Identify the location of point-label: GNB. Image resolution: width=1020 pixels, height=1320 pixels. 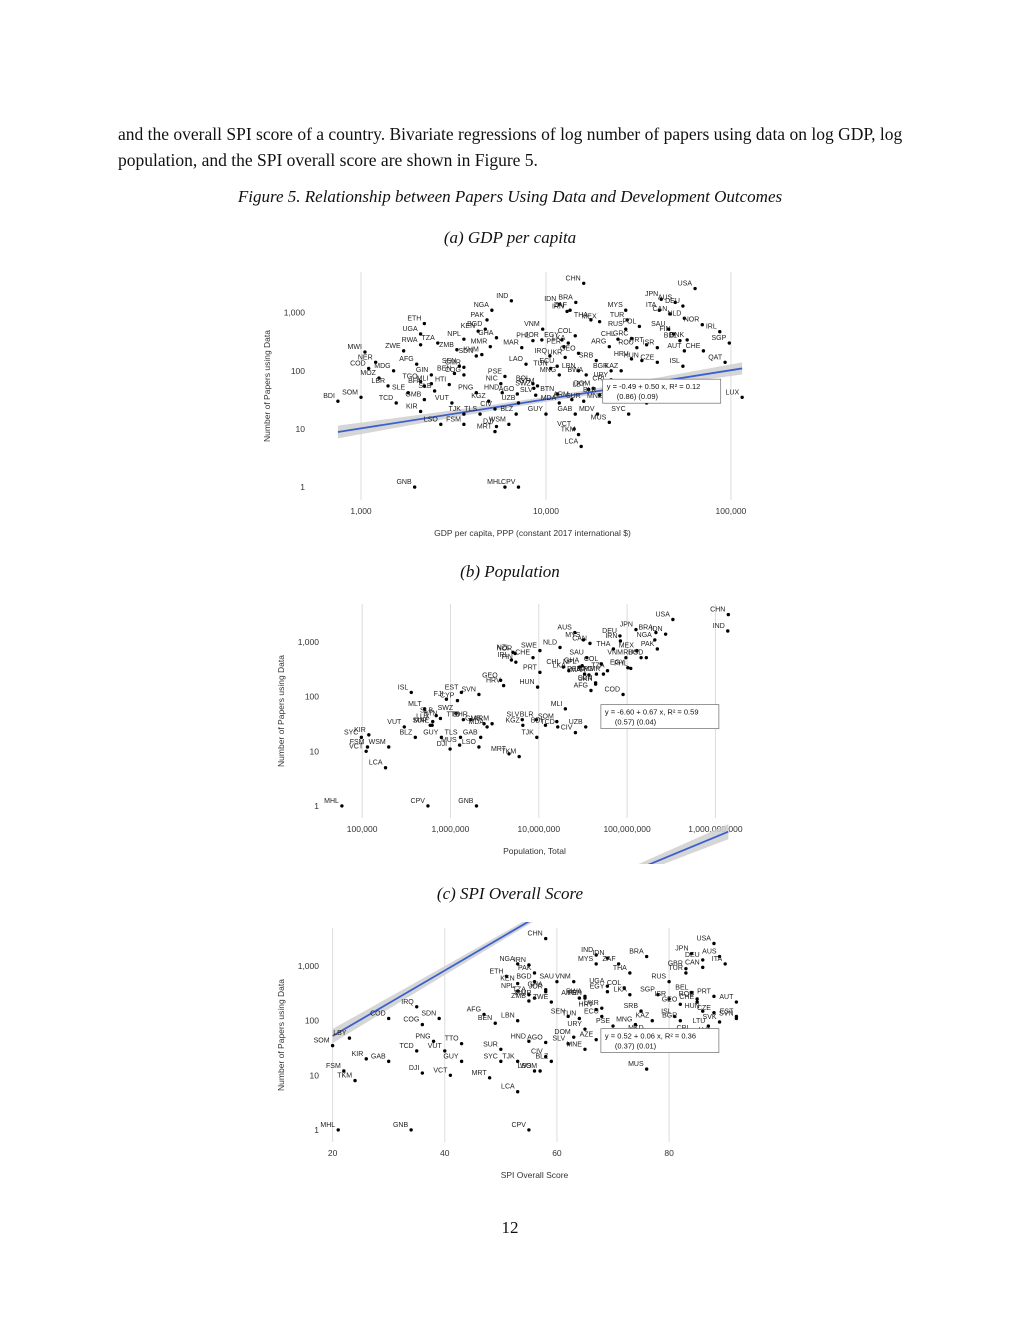
(466, 801).